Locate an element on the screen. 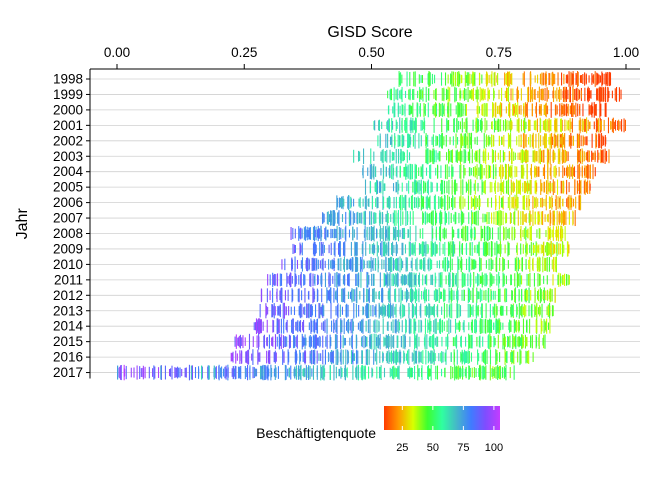  heat-row-2005 is located at coordinates (477, 187).